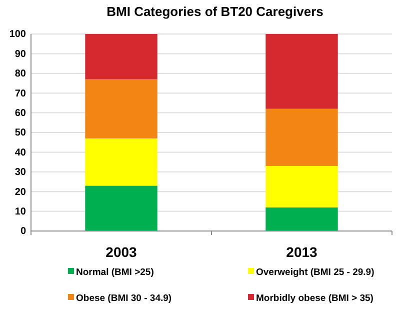 The height and width of the screenshot is (317, 400). What do you see at coordinates (20, 113) in the screenshot?
I see `y-tick-label: 60` at bounding box center [20, 113].